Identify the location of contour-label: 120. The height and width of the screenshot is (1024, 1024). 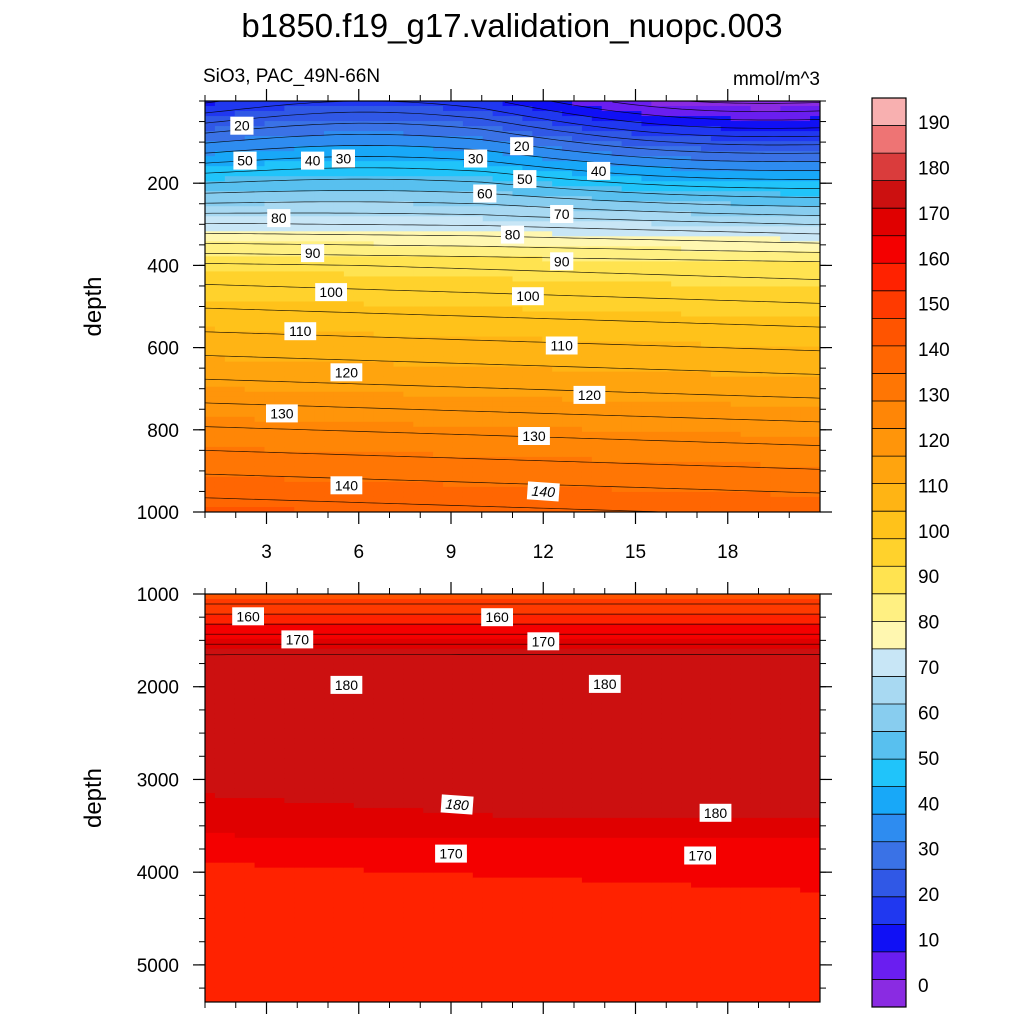
(589, 394).